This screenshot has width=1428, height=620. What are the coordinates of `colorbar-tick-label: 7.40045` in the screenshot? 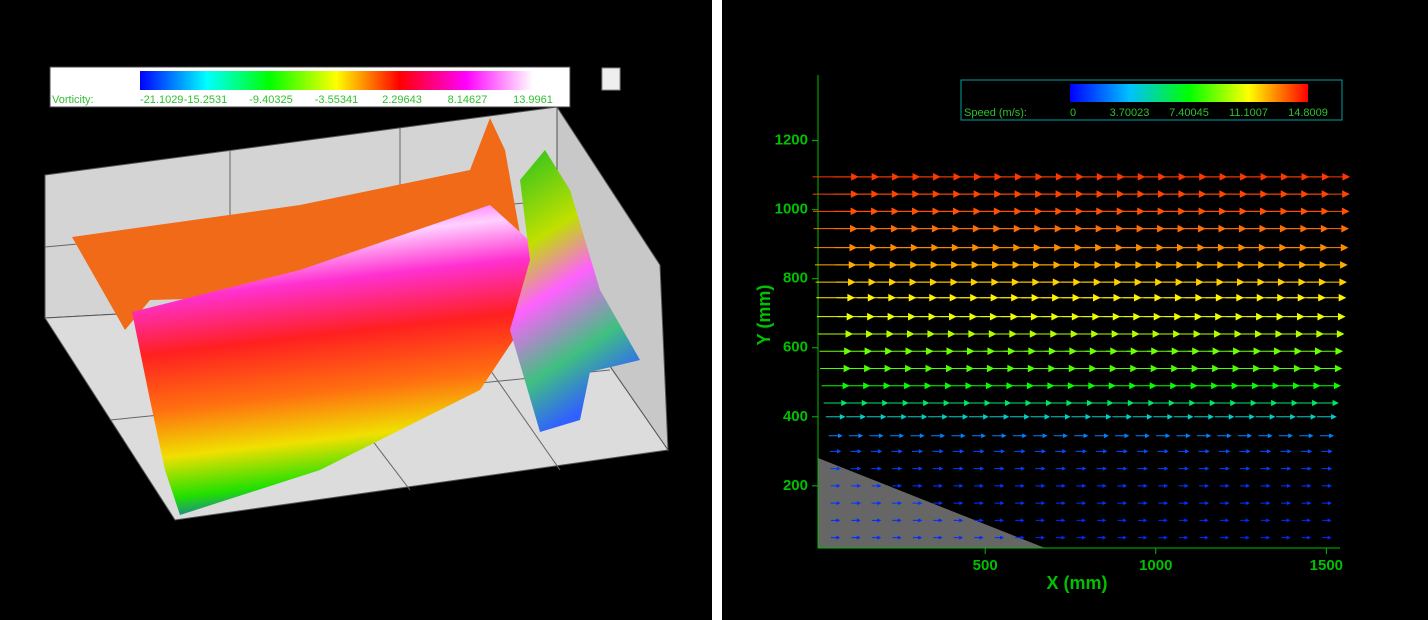 It's located at (1189, 113).